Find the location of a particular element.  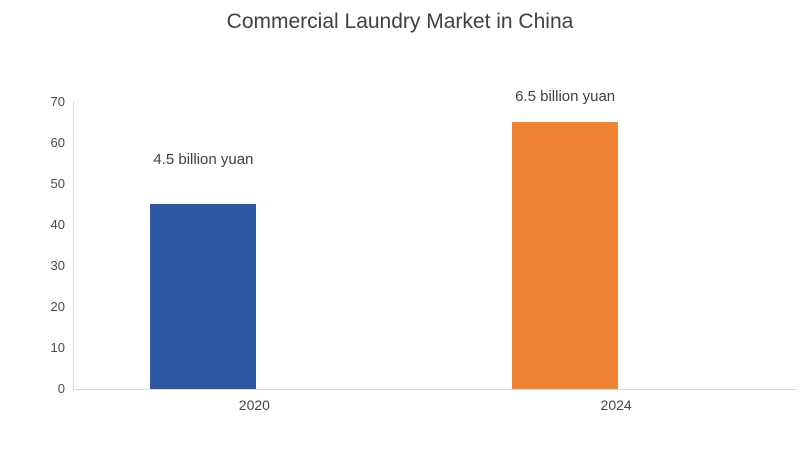

x-tick-label: 2024 is located at coordinates (616, 405).